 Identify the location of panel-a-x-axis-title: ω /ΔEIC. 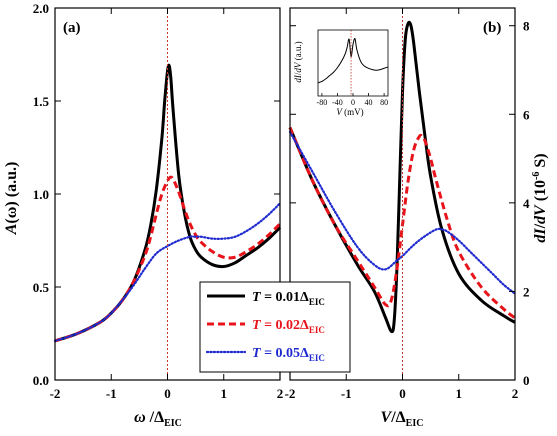
(158, 419).